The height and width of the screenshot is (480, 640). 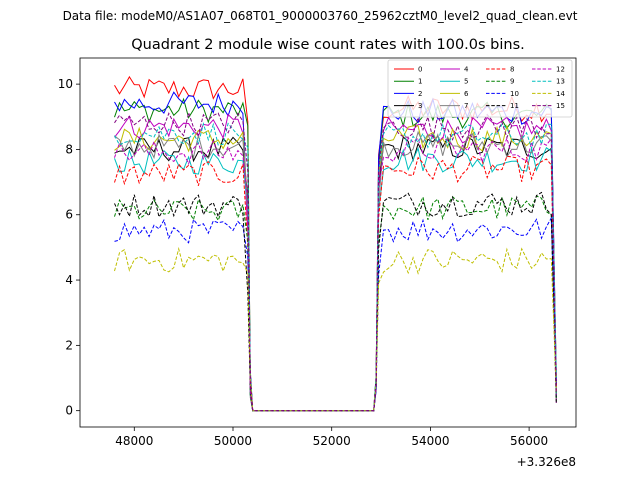 I want to click on legend-label-7: 7, so click(x=466, y=106).